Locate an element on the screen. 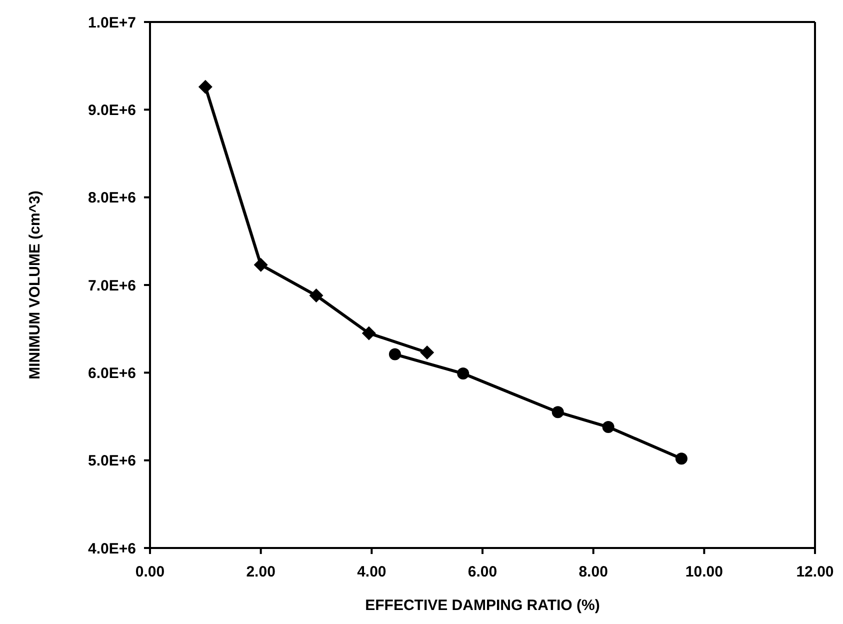 The height and width of the screenshot is (624, 843). x-tick-label: 0.00 is located at coordinates (150, 572).